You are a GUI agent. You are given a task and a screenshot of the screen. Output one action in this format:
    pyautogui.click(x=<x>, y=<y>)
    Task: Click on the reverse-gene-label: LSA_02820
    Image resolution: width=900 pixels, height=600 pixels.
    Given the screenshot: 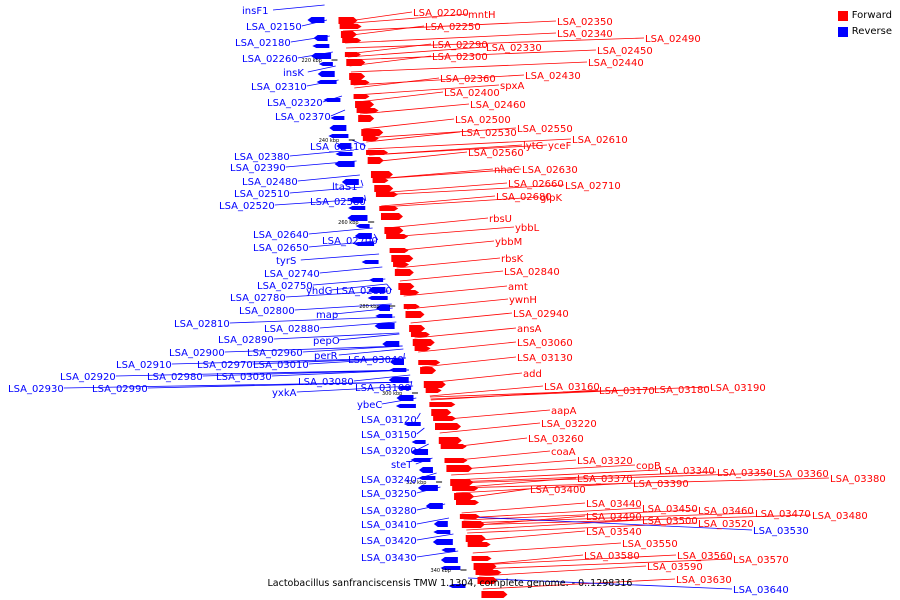 What is the action you would take?
    pyautogui.click(x=364, y=291)
    